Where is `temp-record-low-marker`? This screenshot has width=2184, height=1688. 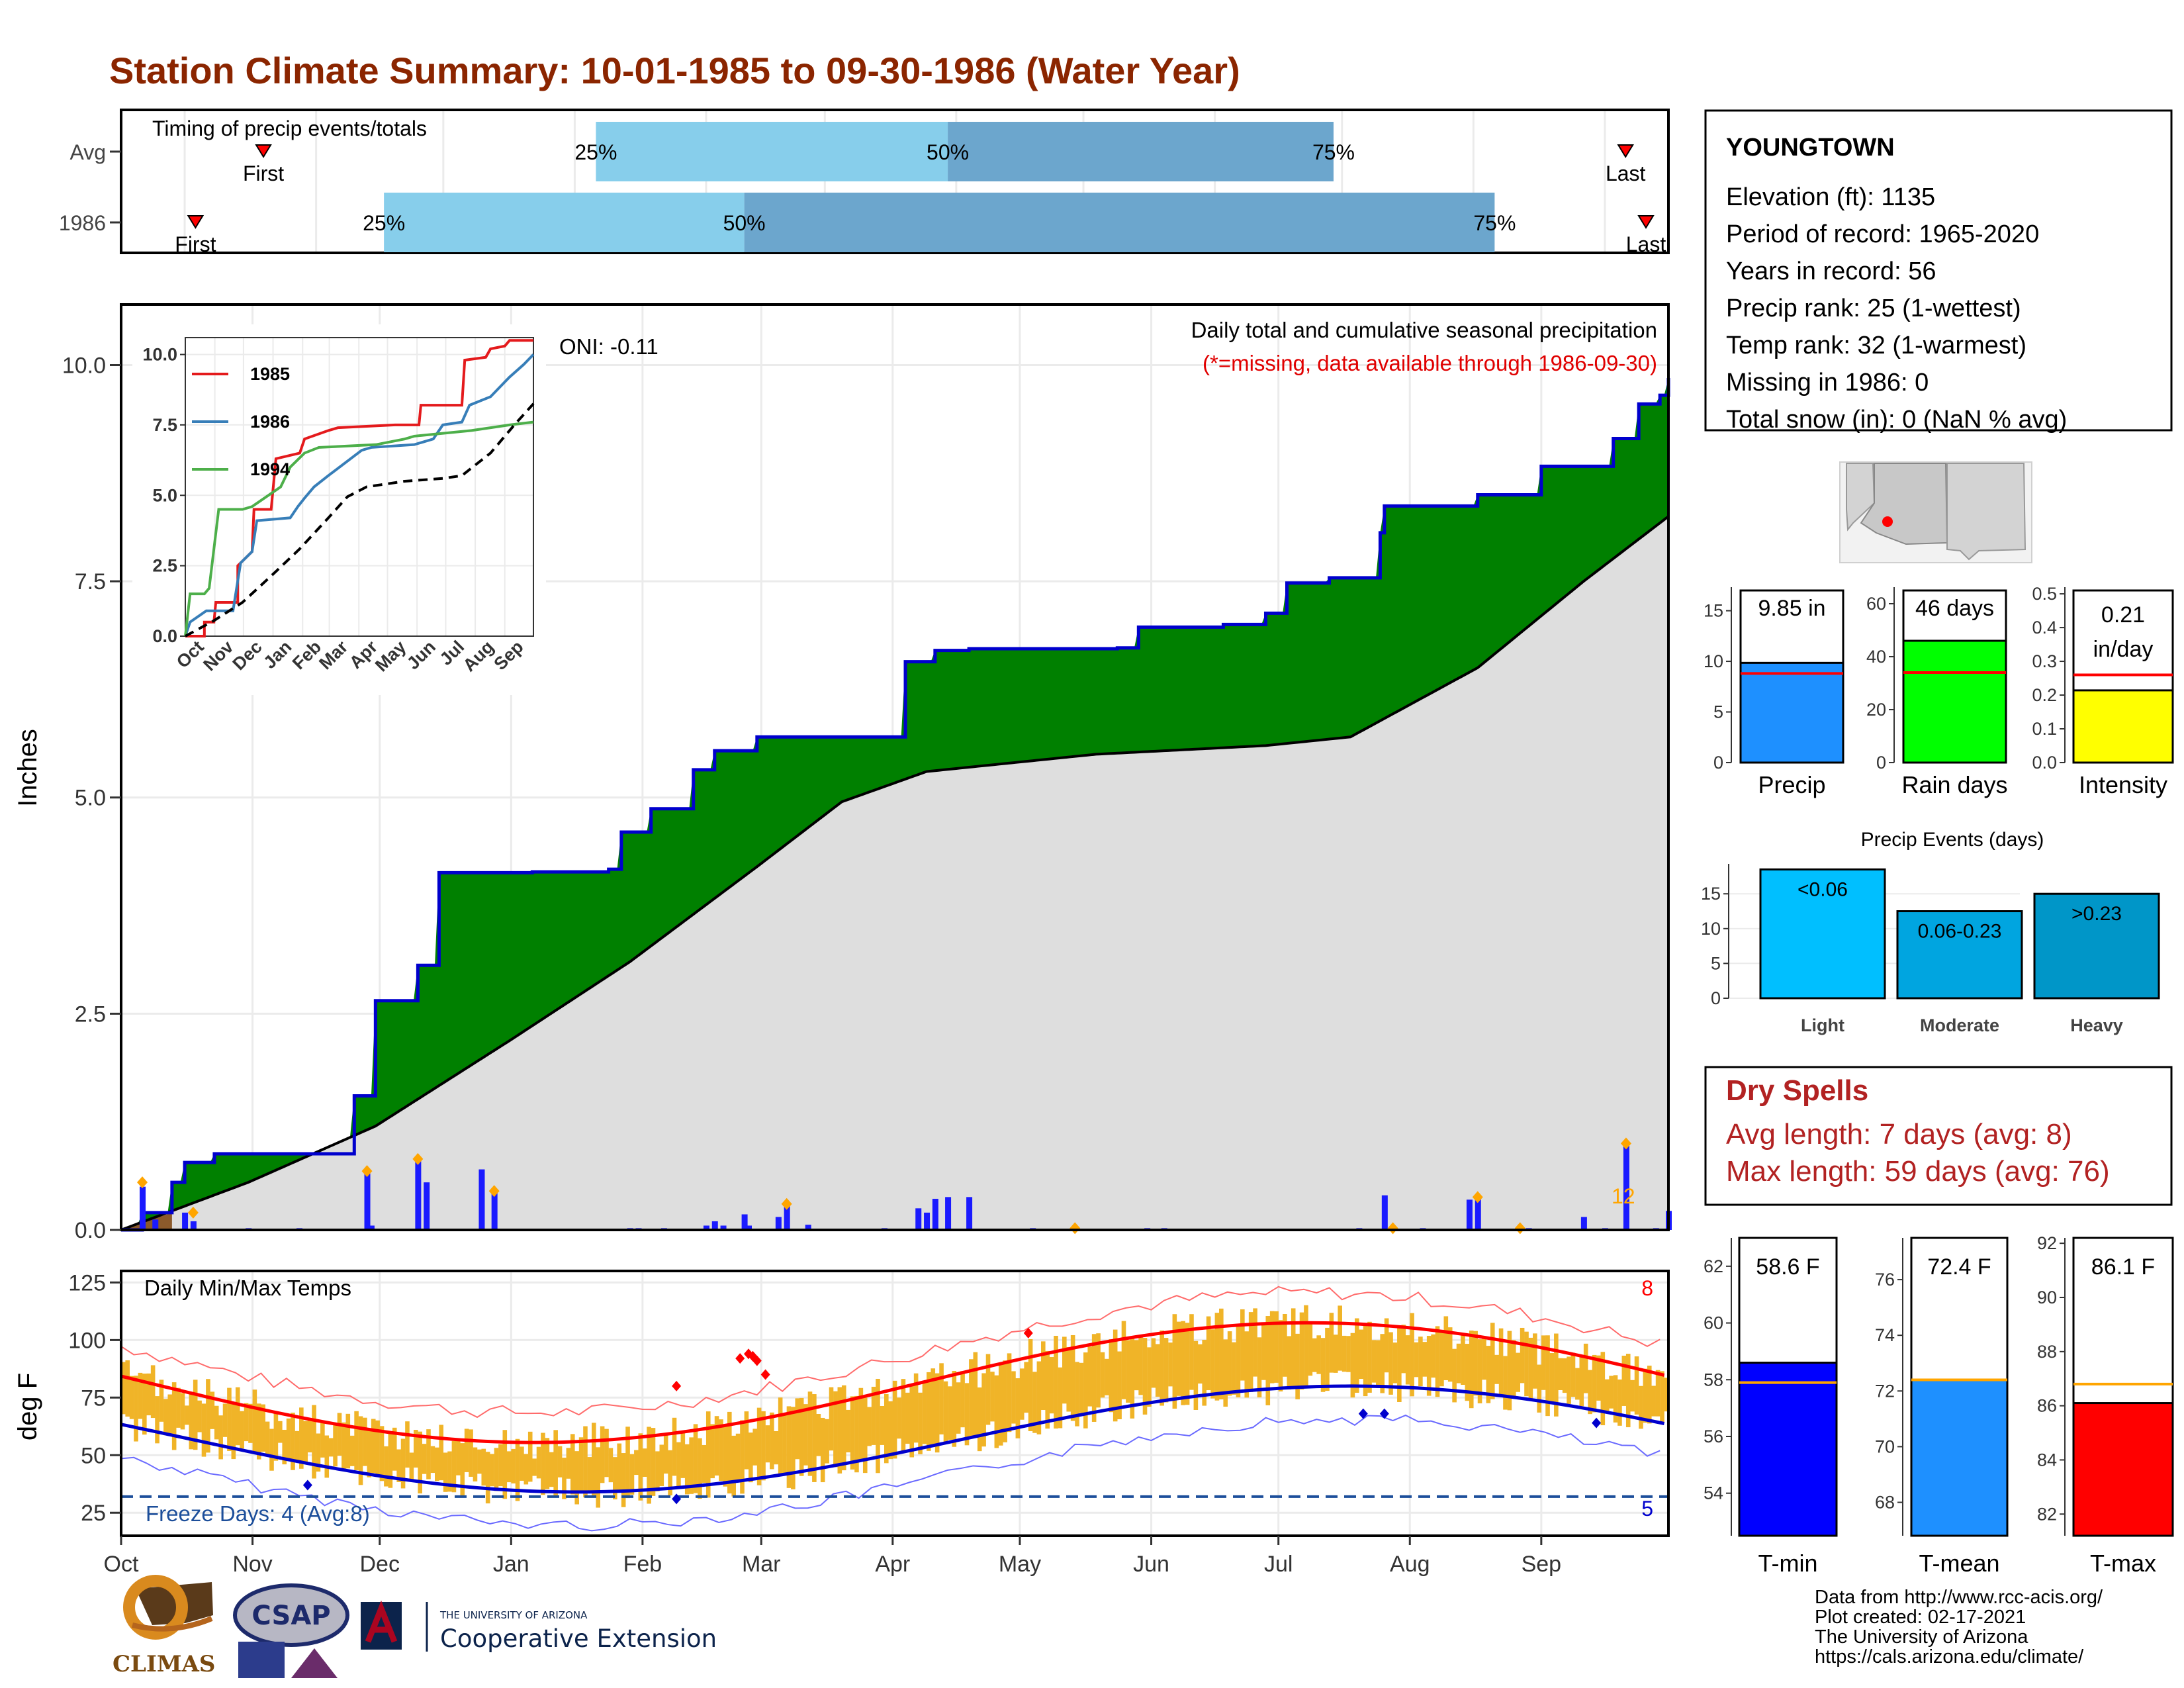 temp-record-low-marker is located at coordinates (677, 1499).